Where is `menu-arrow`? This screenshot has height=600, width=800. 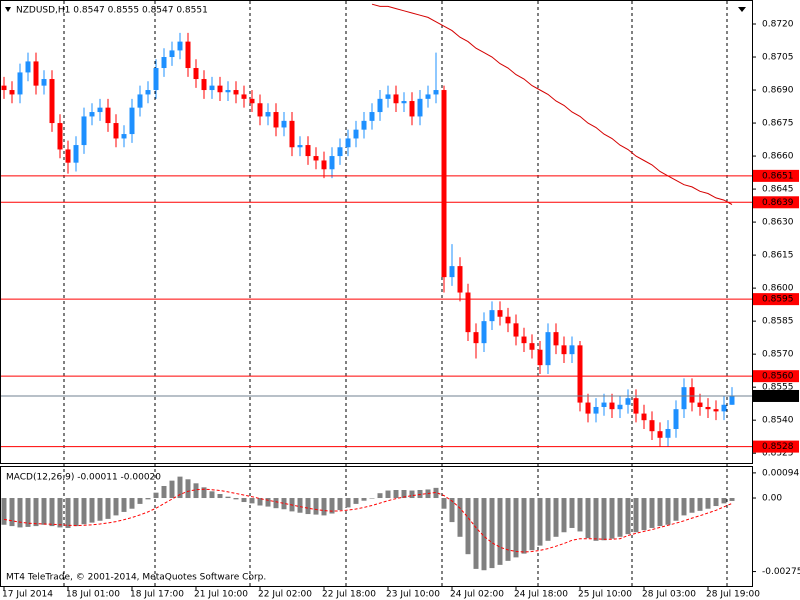
menu-arrow is located at coordinates (8, 9).